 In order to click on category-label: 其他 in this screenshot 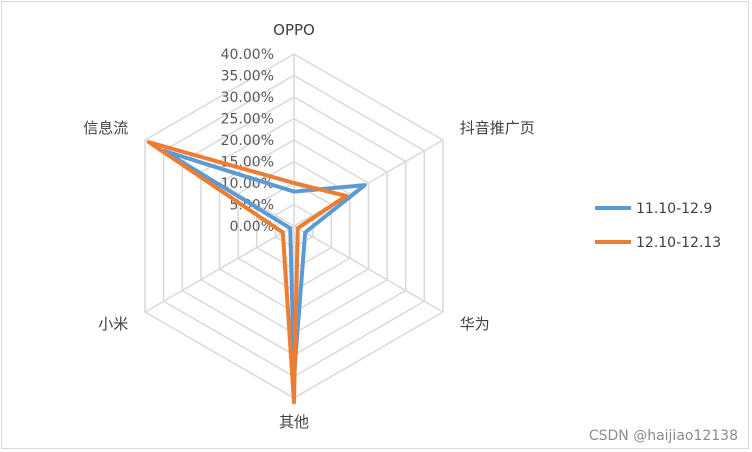, I will do `click(294, 422)`.